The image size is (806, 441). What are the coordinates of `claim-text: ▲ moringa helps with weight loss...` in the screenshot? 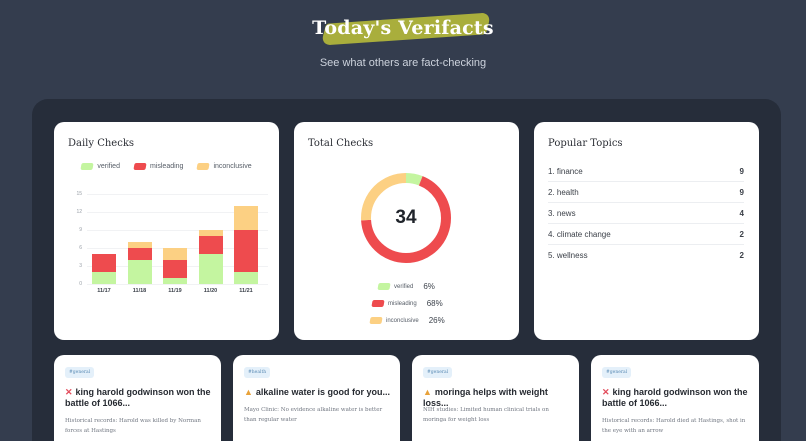 It's located at (485, 397).